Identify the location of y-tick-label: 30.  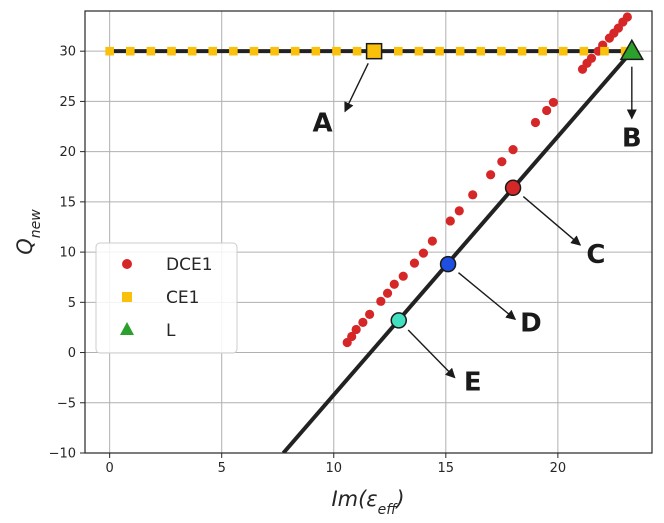
(67, 52).